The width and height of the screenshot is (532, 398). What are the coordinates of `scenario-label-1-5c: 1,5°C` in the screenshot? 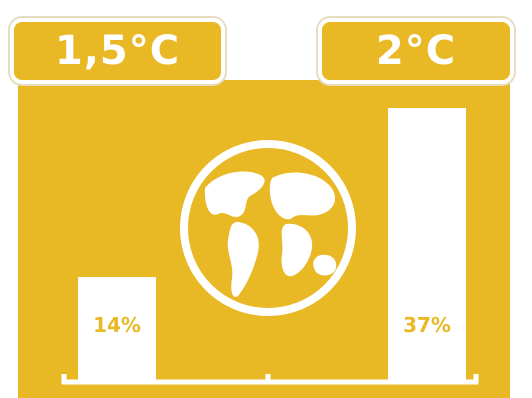 It's located at (117, 51).